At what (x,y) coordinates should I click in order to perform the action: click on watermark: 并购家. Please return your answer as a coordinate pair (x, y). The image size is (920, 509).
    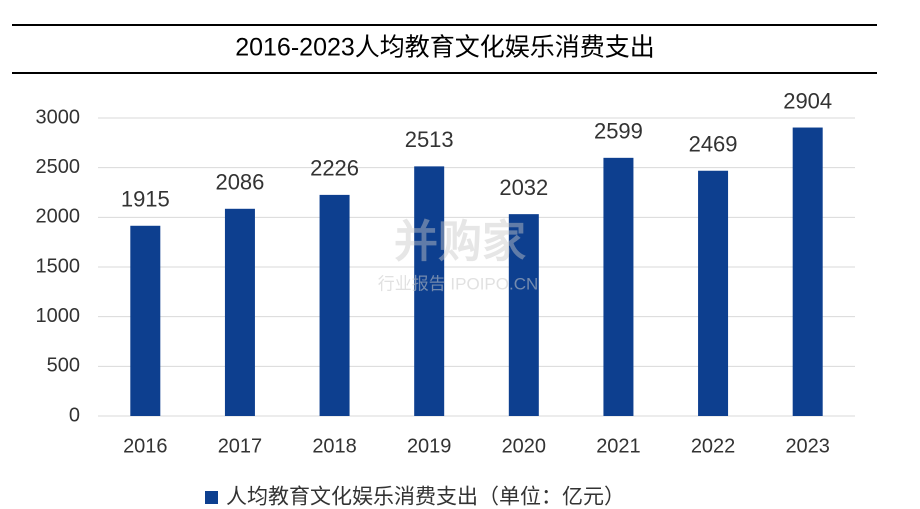
    Looking at the image, I should click on (460, 242).